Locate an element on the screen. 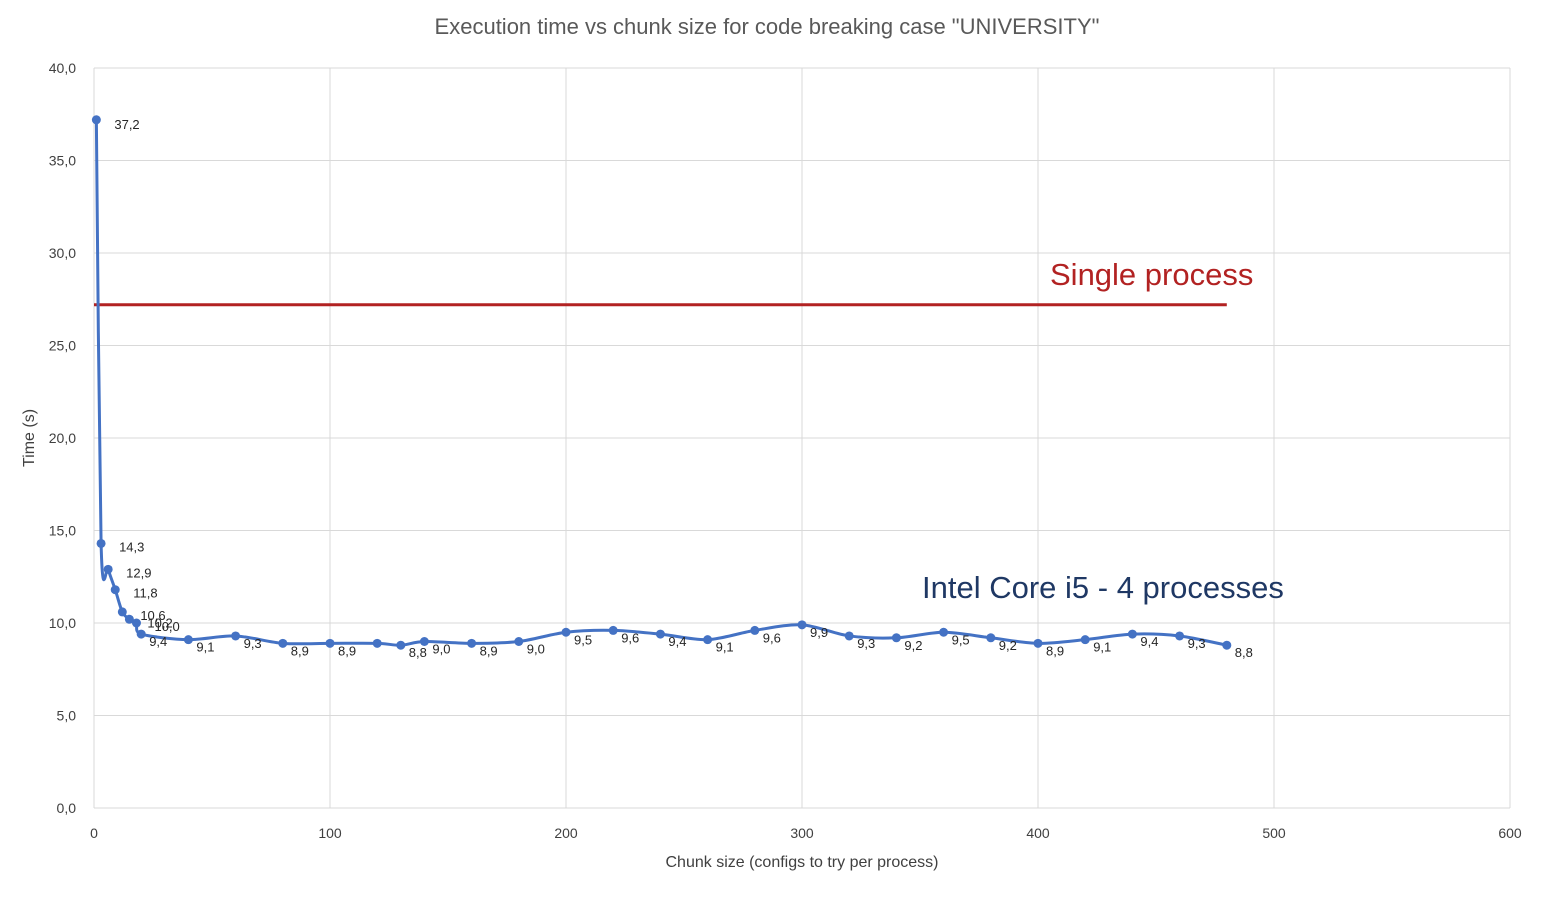 The image size is (1548, 897). data-label: 14,3 is located at coordinates (131, 546).